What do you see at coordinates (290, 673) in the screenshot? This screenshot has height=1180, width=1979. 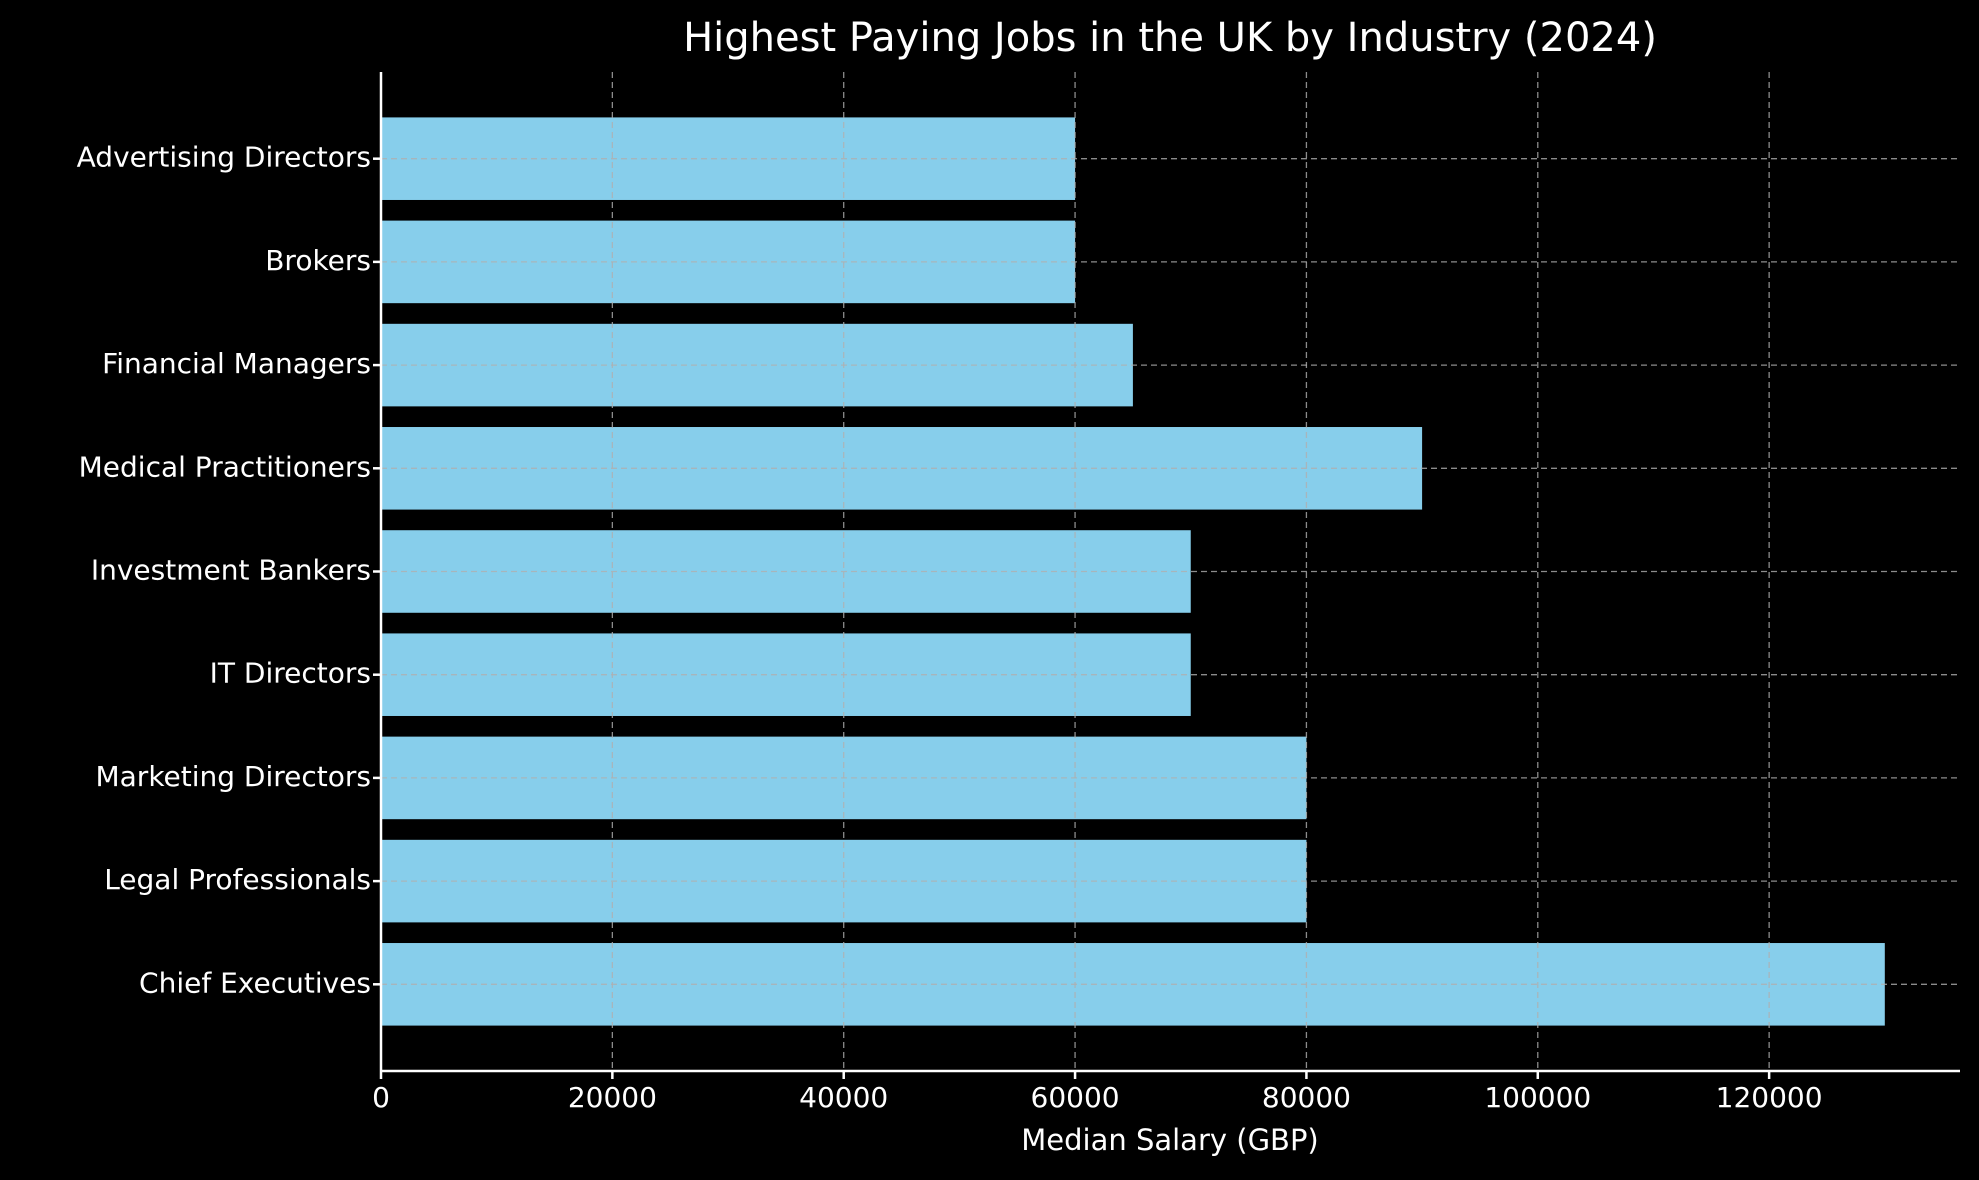 I see `y-tick-label: IT Directors` at bounding box center [290, 673].